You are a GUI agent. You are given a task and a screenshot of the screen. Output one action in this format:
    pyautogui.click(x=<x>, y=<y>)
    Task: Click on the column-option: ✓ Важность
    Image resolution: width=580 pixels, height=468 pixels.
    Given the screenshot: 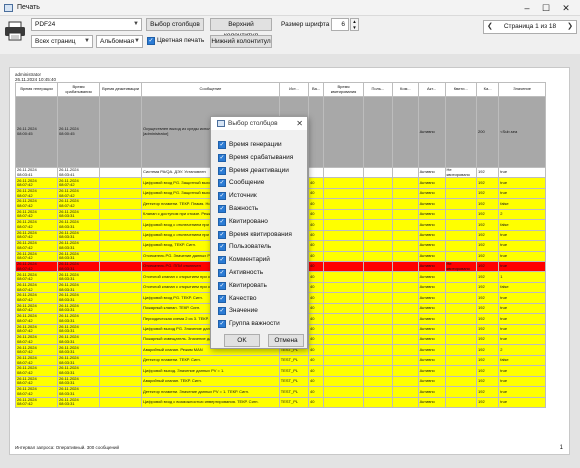 What is the action you would take?
    pyautogui.click(x=262, y=209)
    